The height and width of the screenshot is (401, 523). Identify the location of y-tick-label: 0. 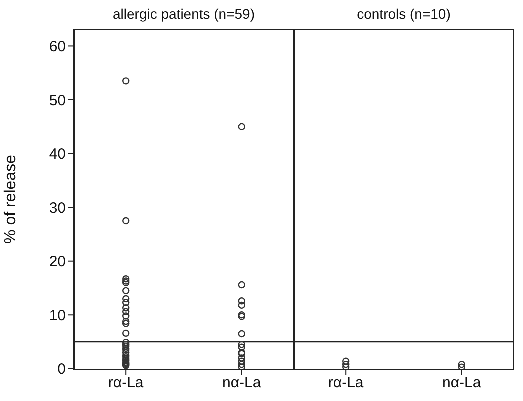
(62, 369).